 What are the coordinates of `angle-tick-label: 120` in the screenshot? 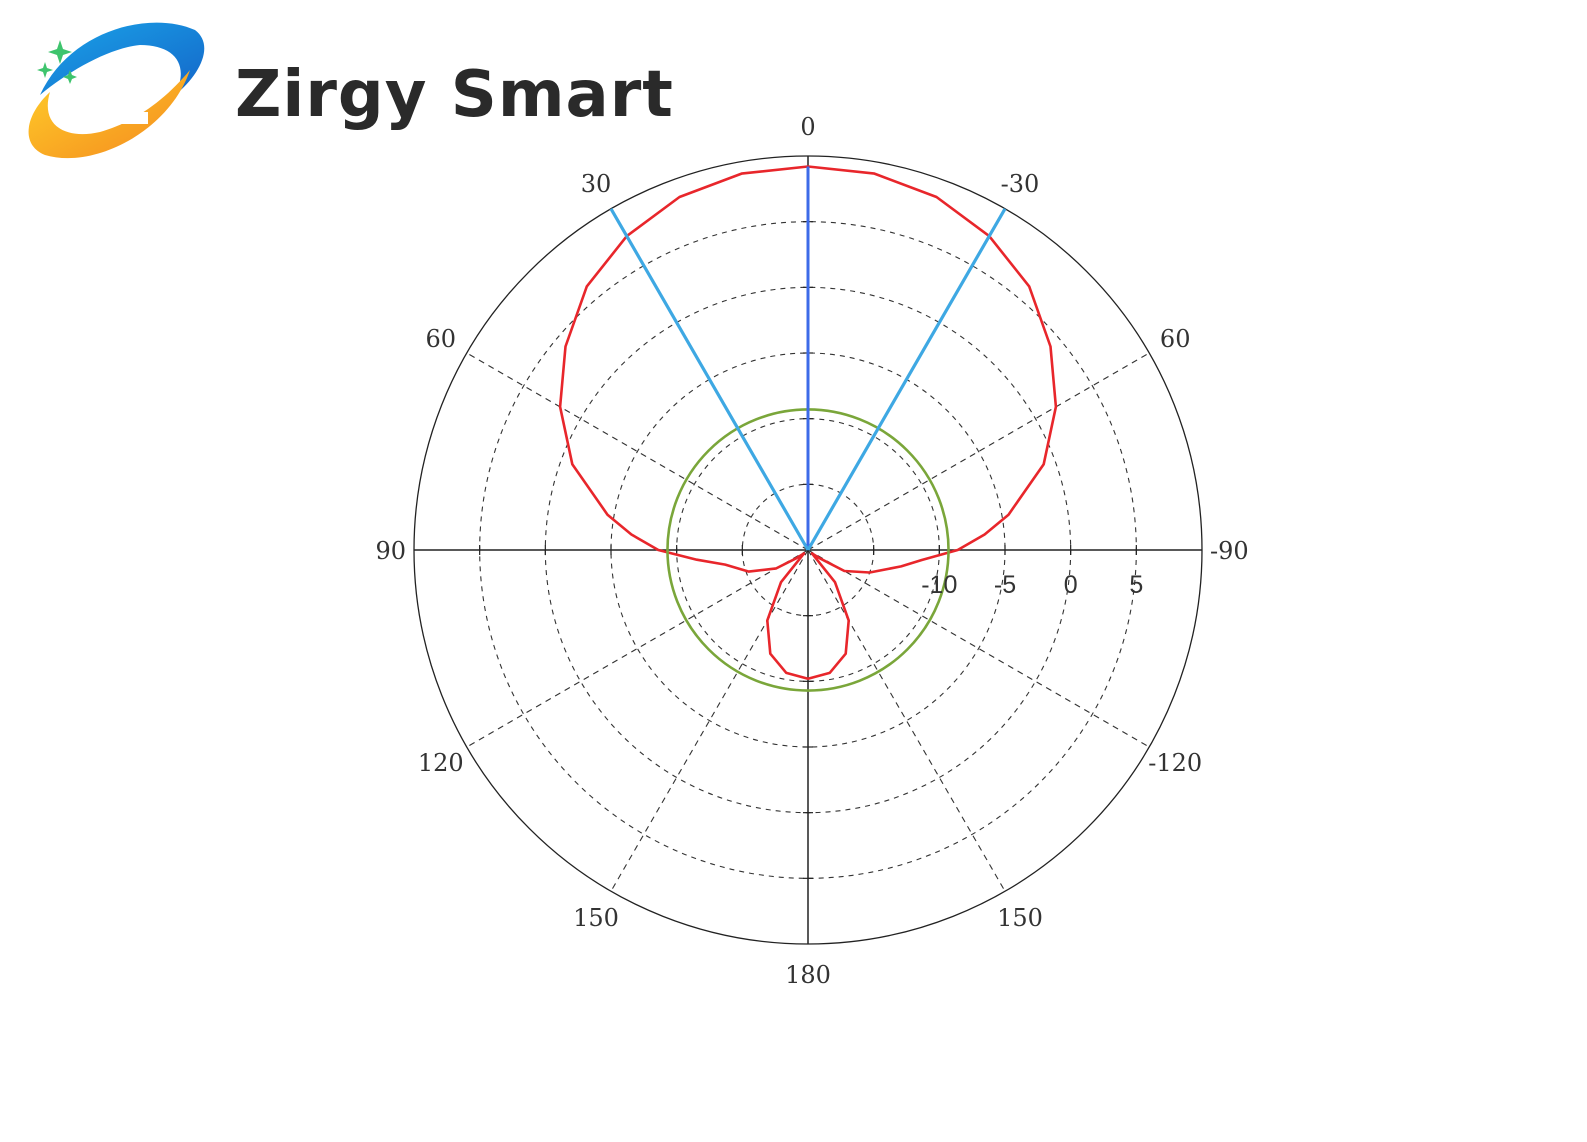 It's located at (441, 763).